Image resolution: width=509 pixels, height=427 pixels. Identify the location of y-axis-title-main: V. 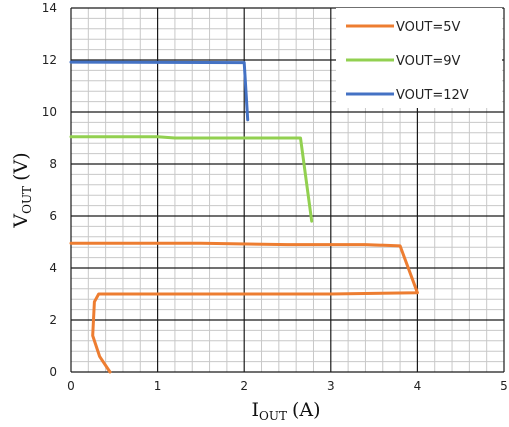
(21, 221).